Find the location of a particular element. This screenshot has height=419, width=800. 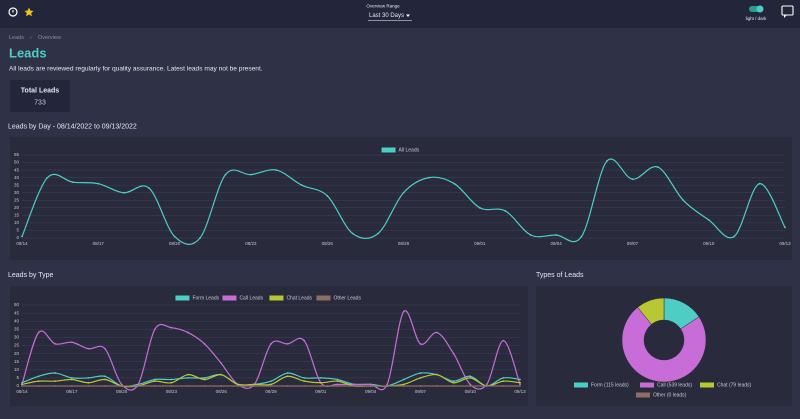

info-icon is located at coordinates (13, 12).